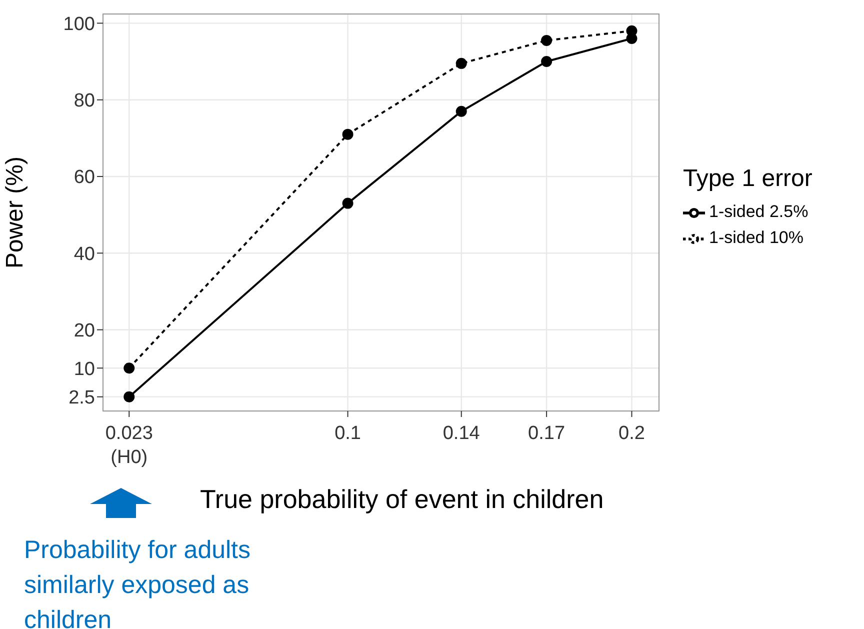  Describe the element at coordinates (402, 499) in the screenshot. I see `x-axis-title: True probability of event in children` at that location.